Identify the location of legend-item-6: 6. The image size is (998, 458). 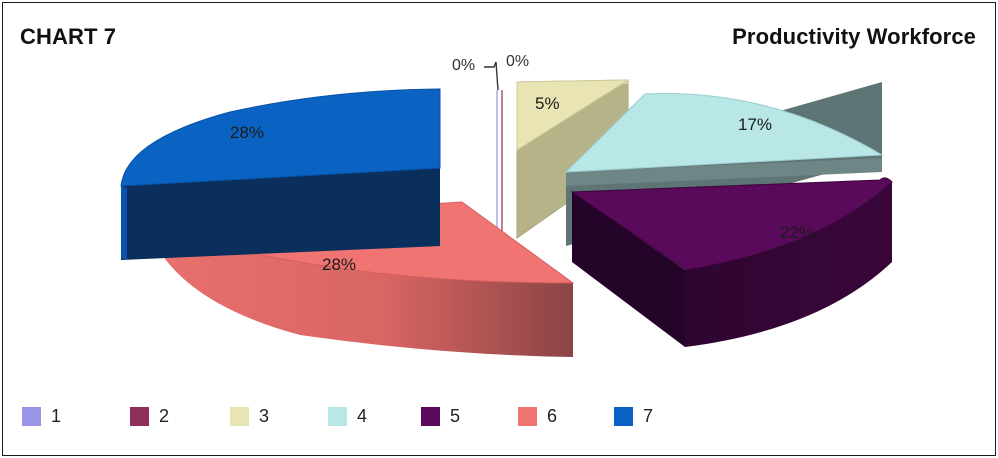
(537, 416).